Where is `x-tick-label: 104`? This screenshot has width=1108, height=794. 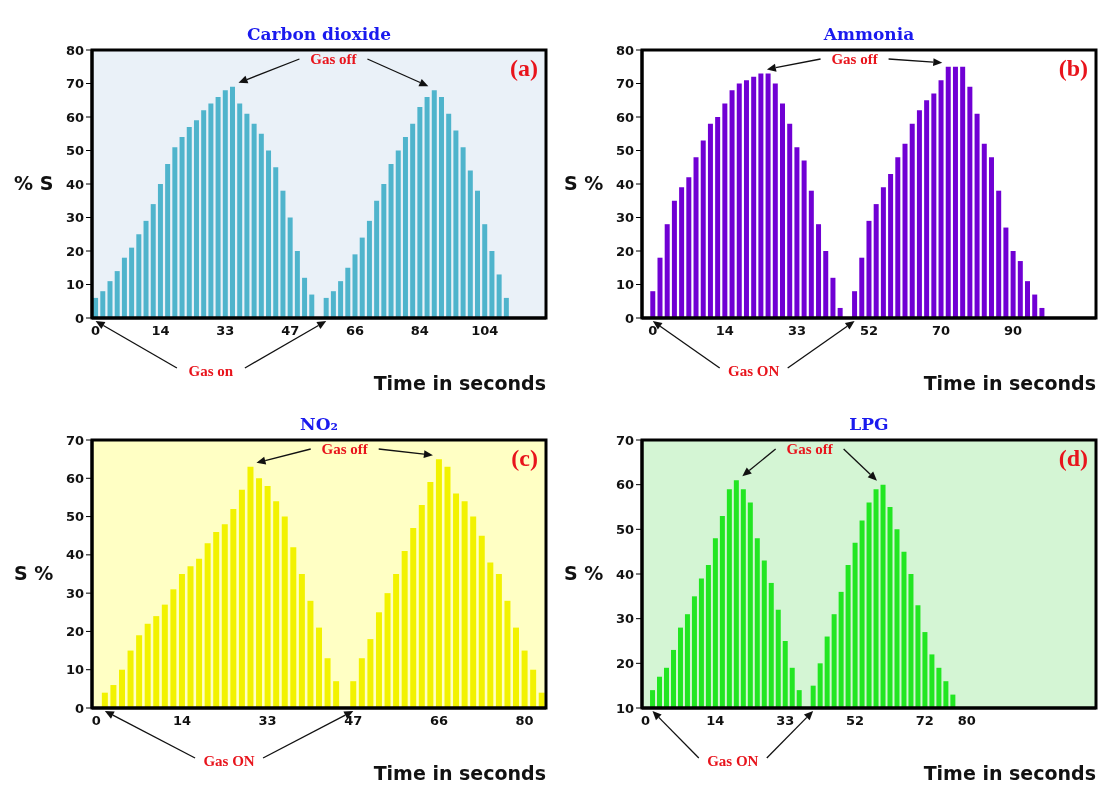
x-tick-label: 104 is located at coordinates (485, 331).